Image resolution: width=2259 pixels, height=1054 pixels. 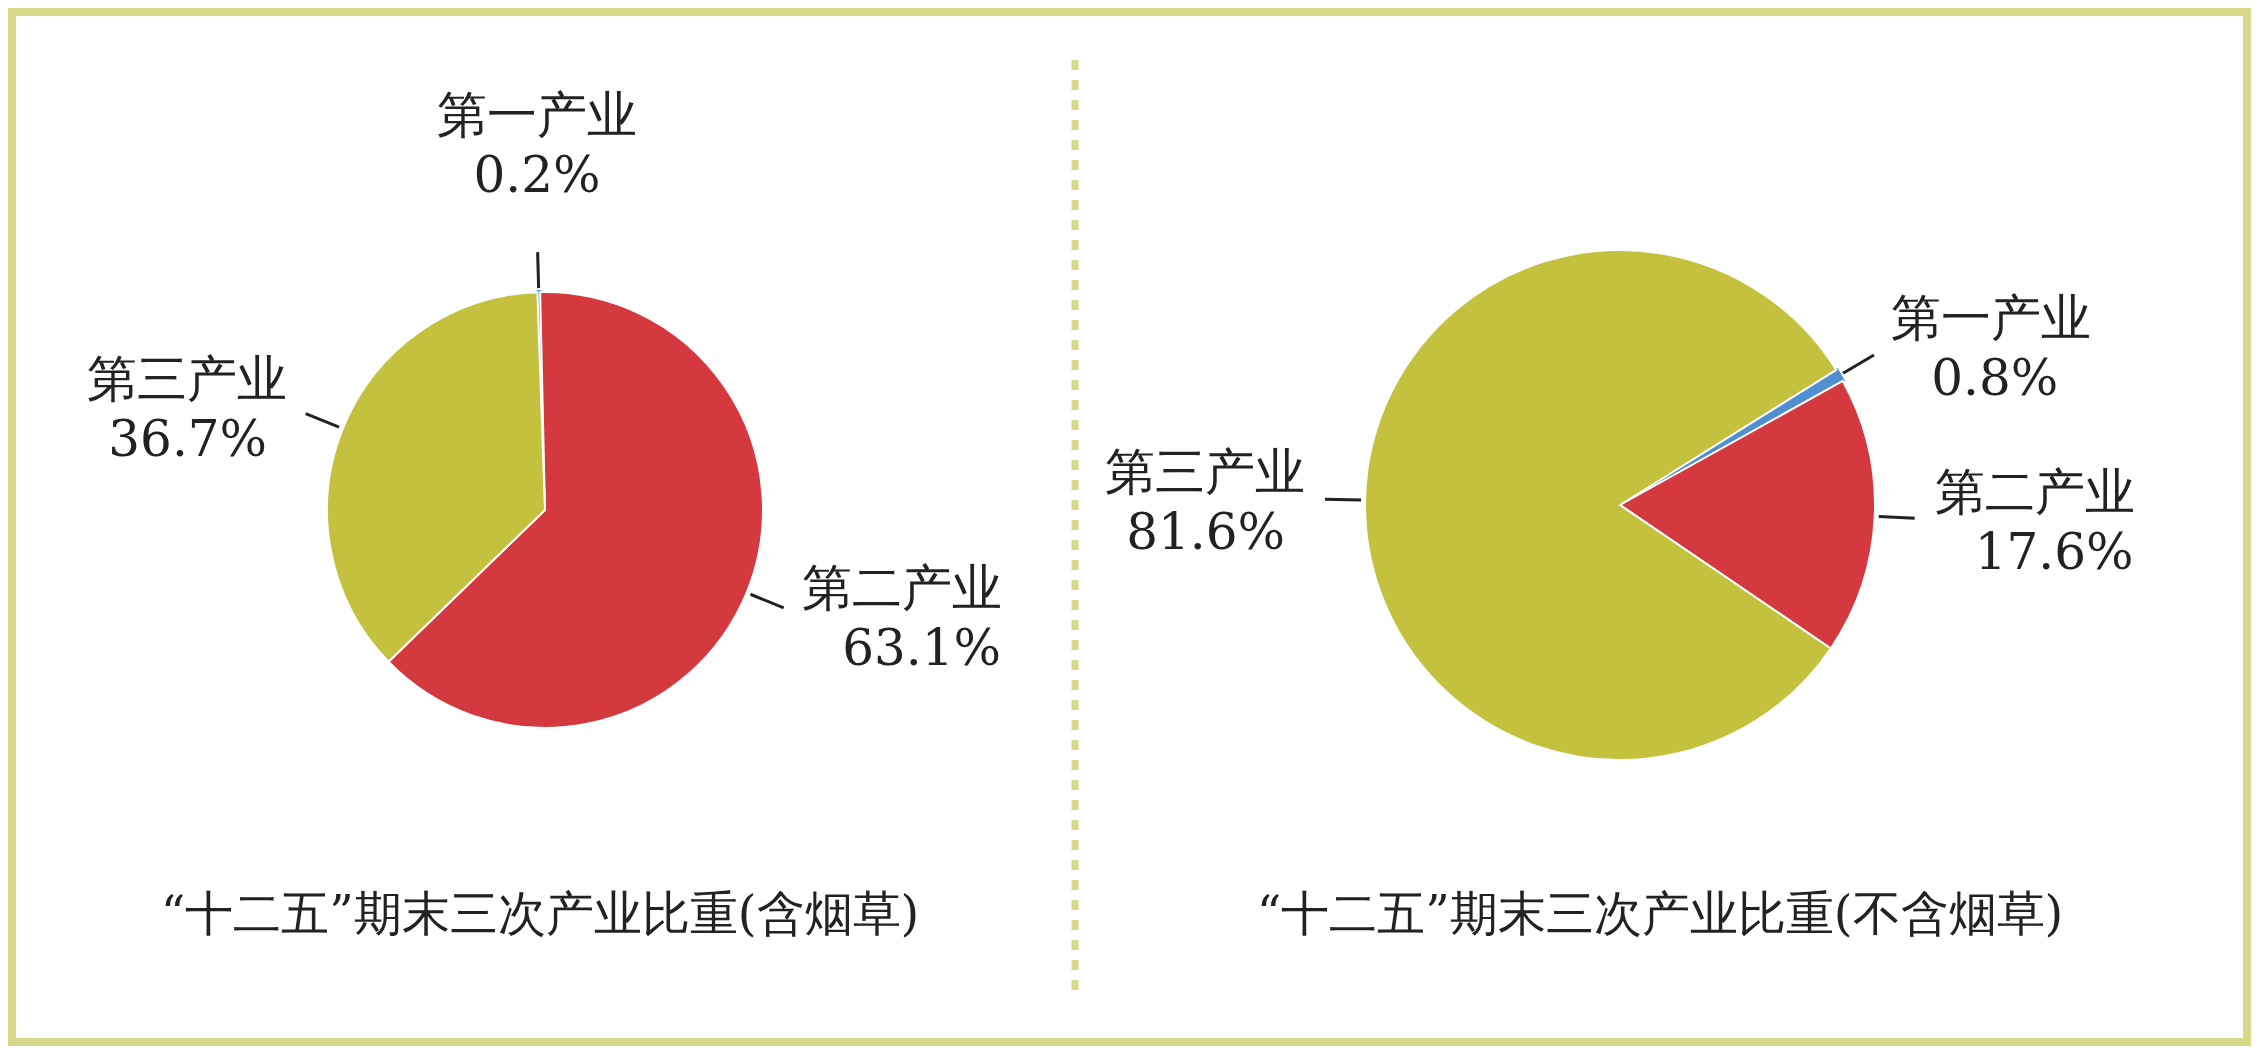 I want to click on text: “十二五”期末三次产业比重(不含烟草), so click(x=1660, y=913).